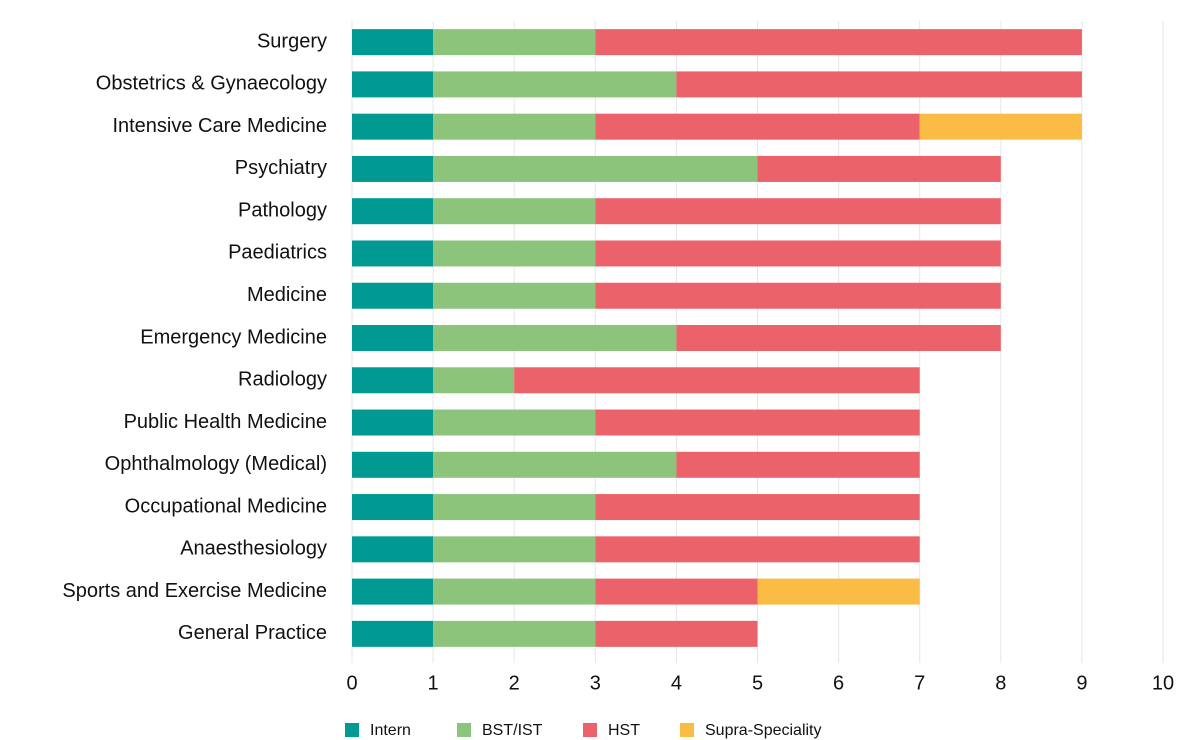  What do you see at coordinates (757, 683) in the screenshot?
I see `x-tick-label: 5` at bounding box center [757, 683].